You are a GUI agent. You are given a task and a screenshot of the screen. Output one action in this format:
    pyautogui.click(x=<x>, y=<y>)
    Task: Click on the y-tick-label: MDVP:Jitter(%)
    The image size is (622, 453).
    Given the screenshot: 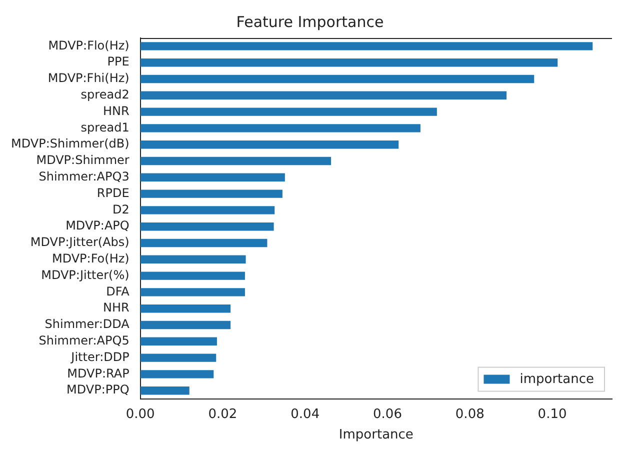 What is the action you would take?
    pyautogui.click(x=85, y=275)
    